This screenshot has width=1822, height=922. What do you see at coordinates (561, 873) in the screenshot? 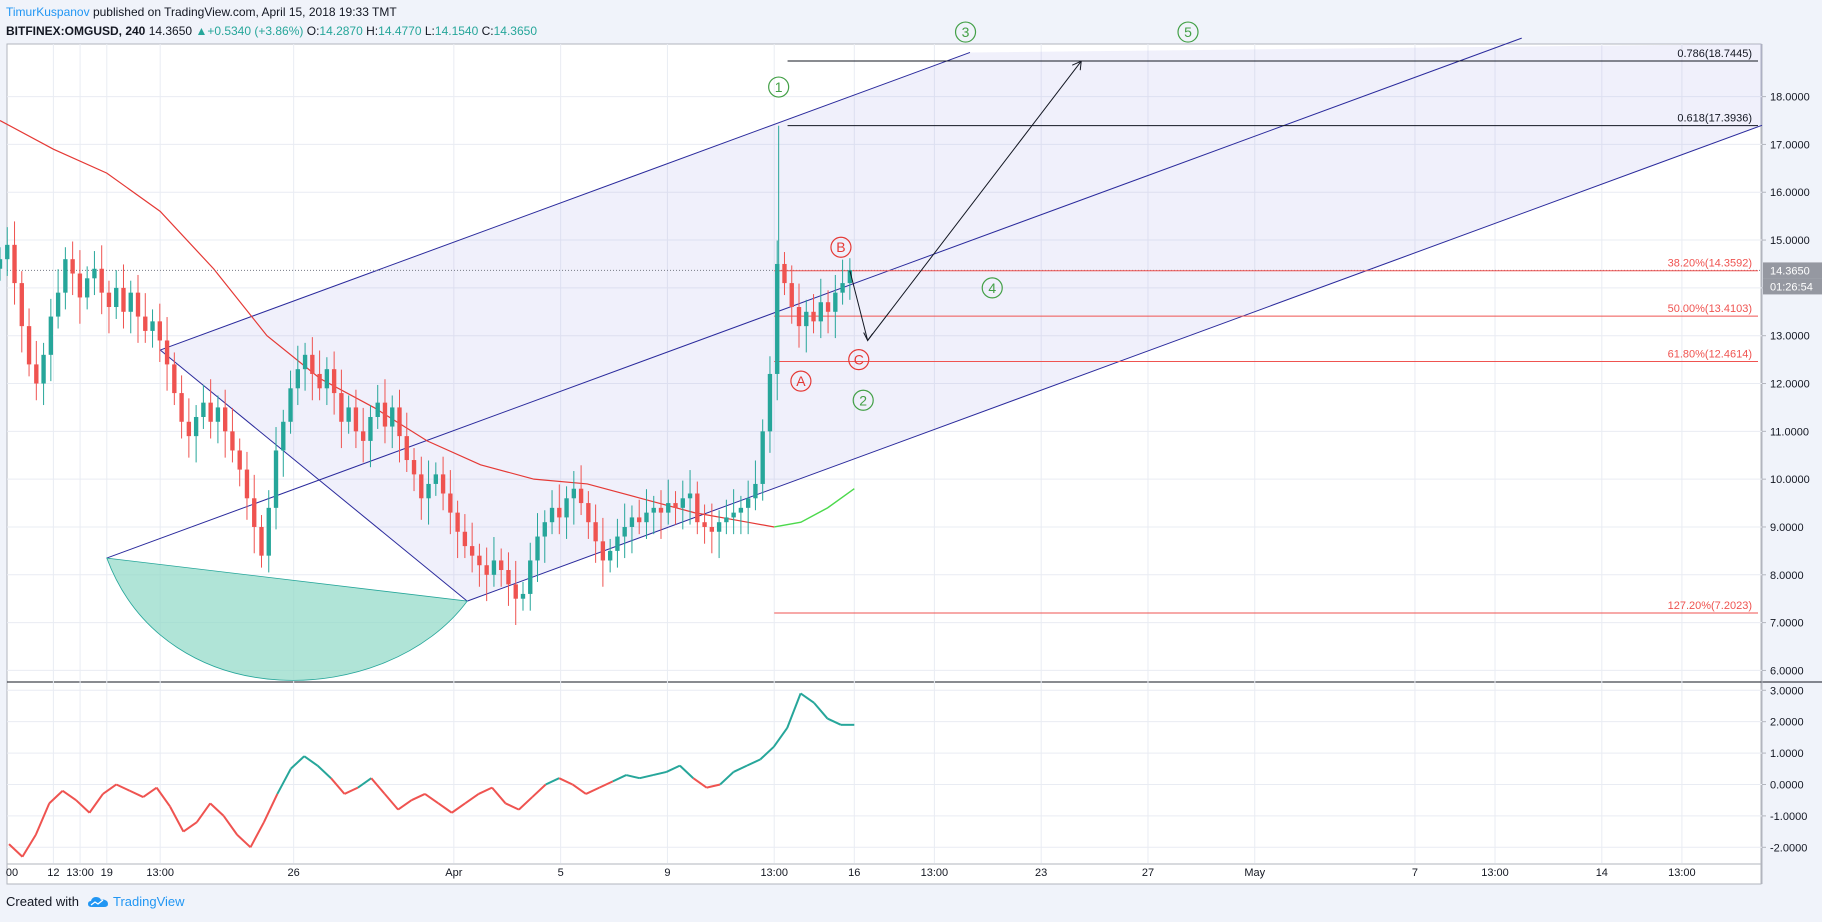
I see `time-tick-label: 5` at bounding box center [561, 873].